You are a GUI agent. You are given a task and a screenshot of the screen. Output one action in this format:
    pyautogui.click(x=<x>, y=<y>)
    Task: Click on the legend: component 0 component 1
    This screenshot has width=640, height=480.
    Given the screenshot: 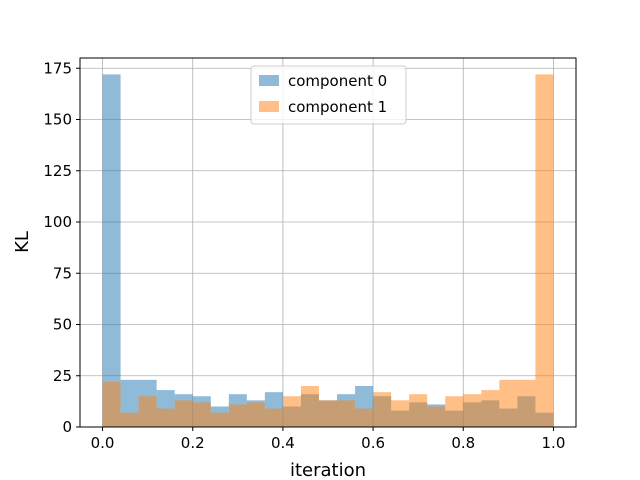 What is the action you would take?
    pyautogui.click(x=328, y=95)
    